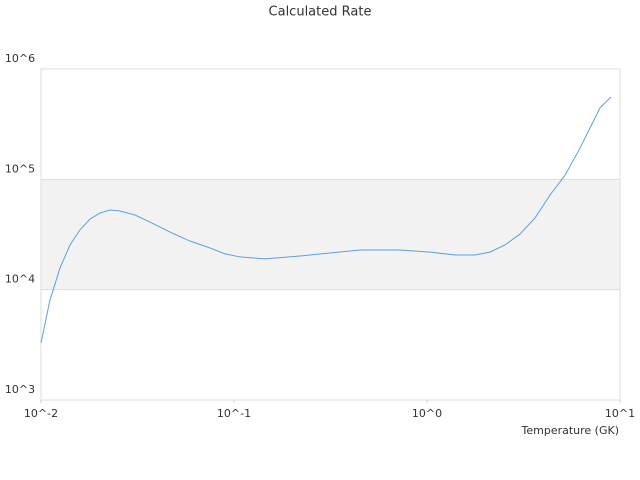 This screenshot has width=640, height=480. Describe the element at coordinates (620, 413) in the screenshot. I see `x-tick-label: 10^1` at that location.